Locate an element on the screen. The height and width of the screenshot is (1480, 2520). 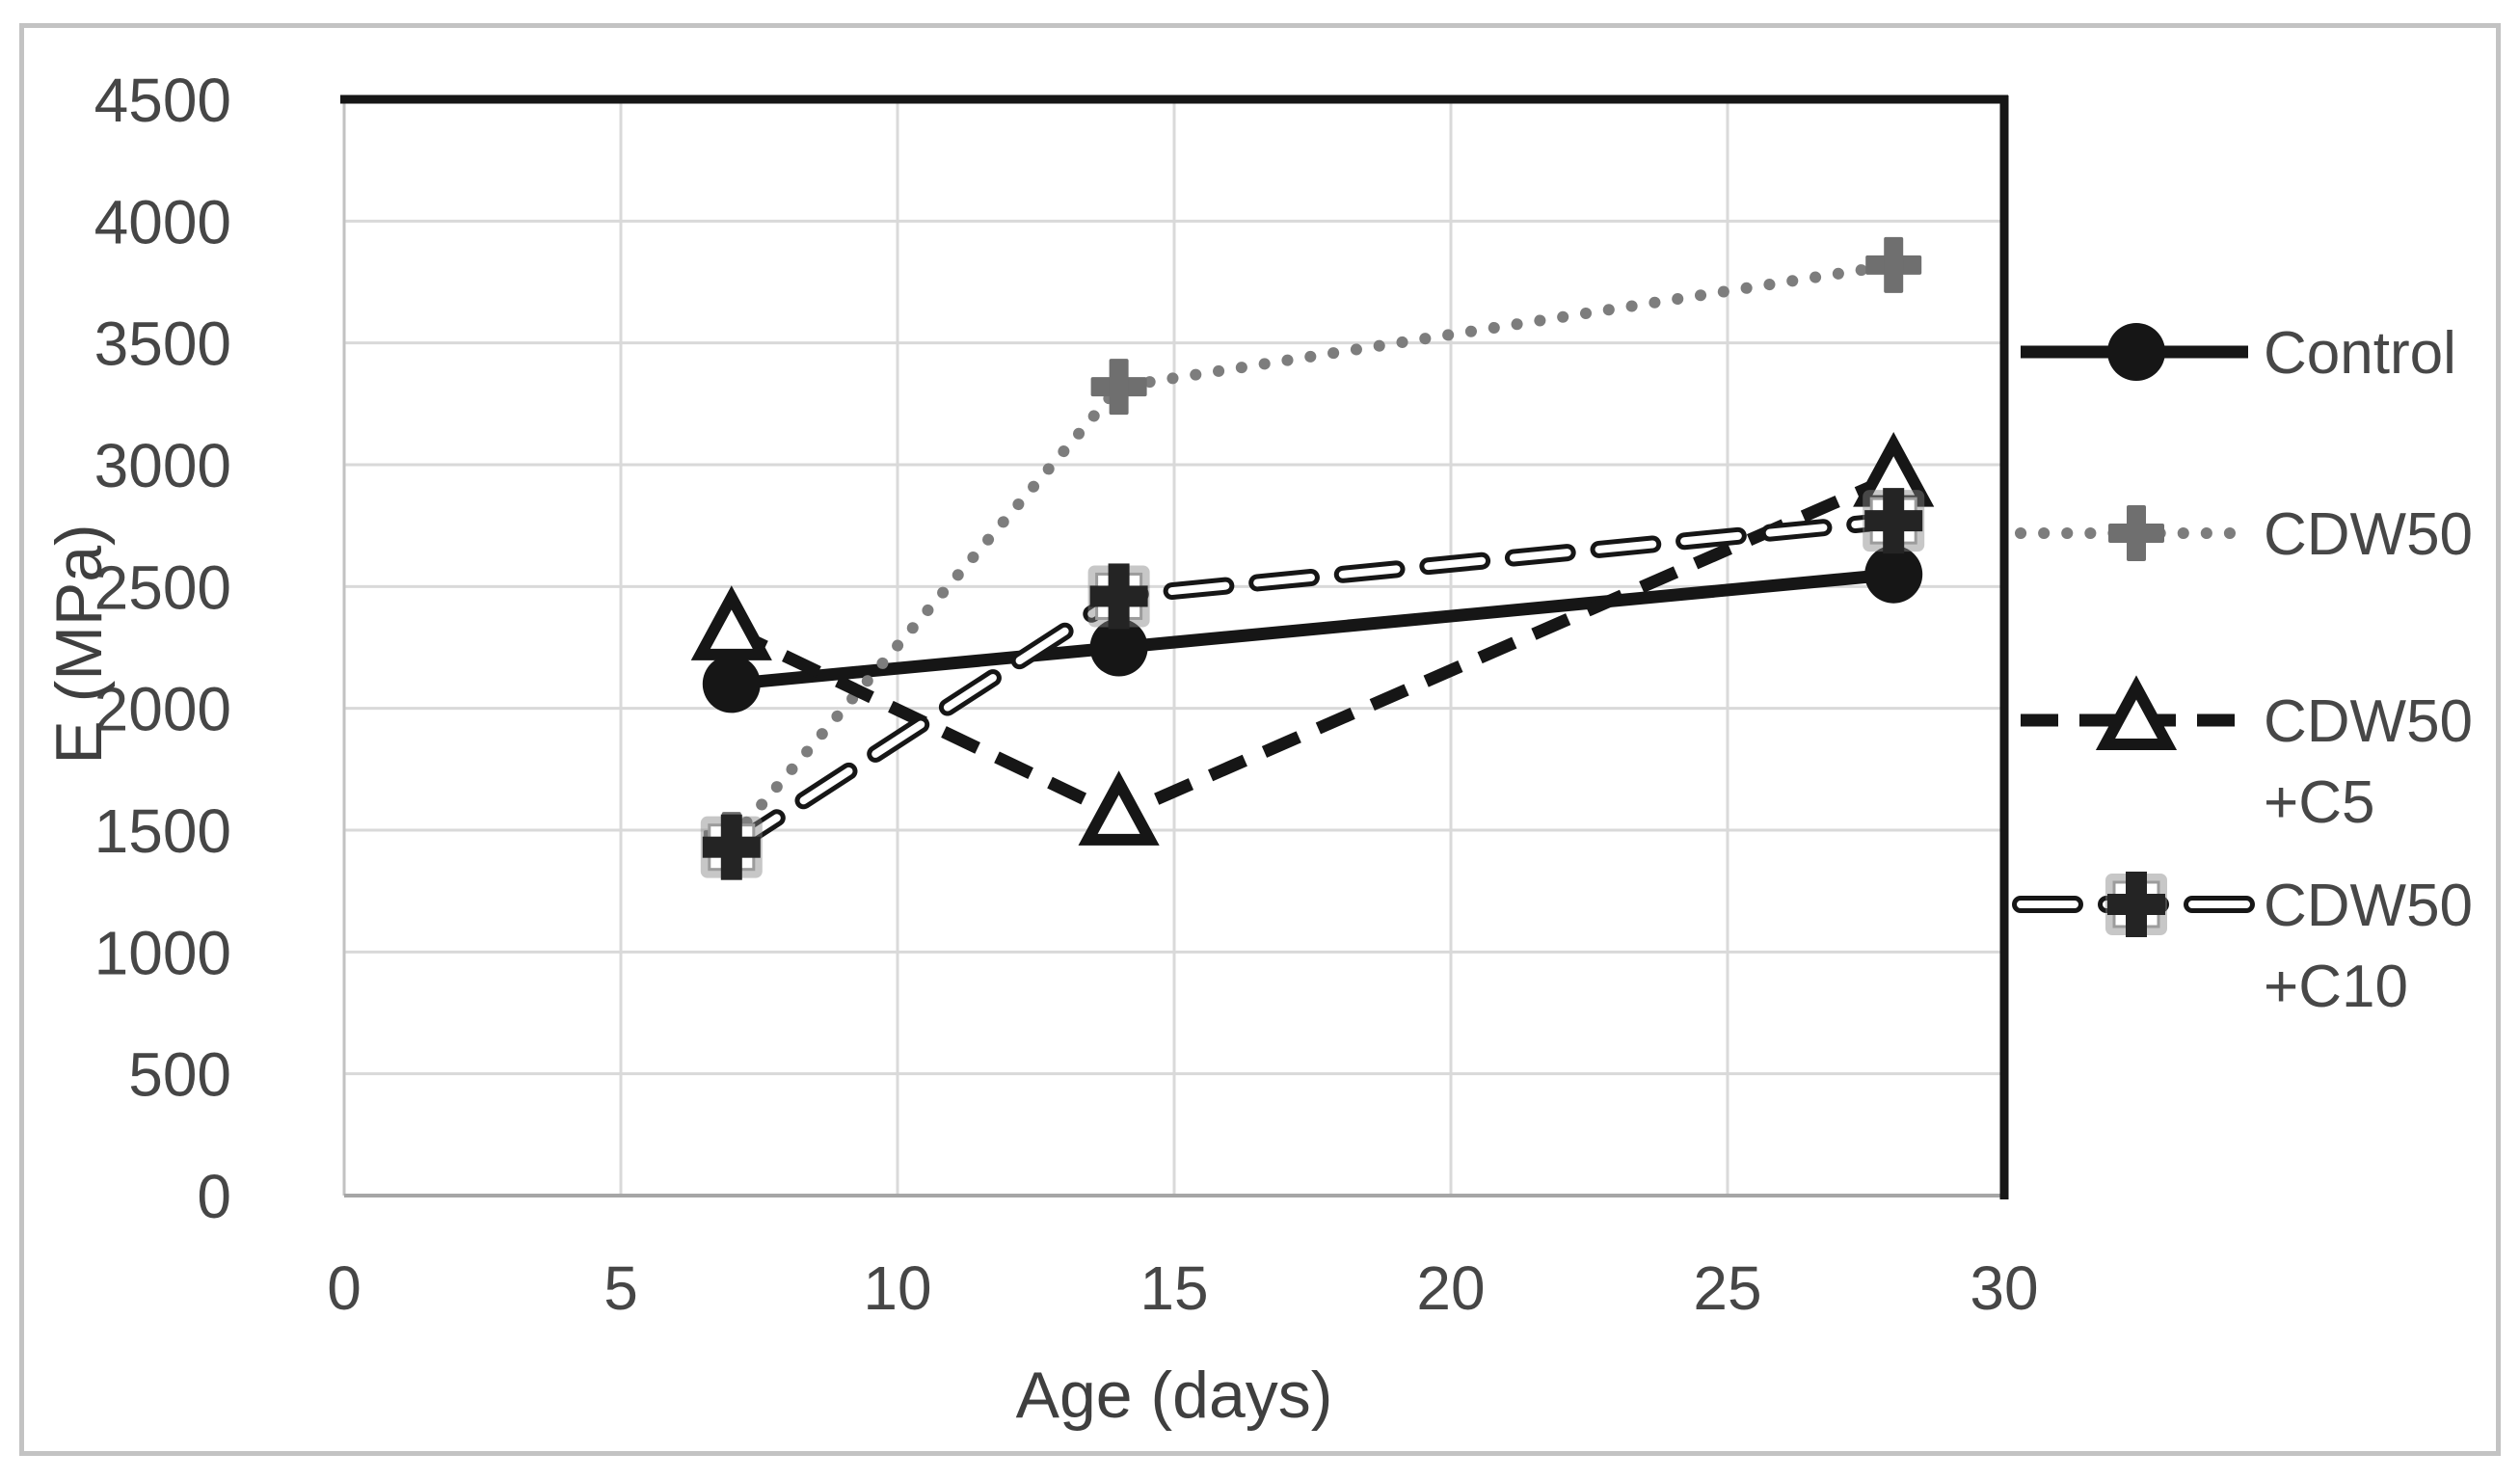
y-tick-2500: 2500 is located at coordinates (162, 587).